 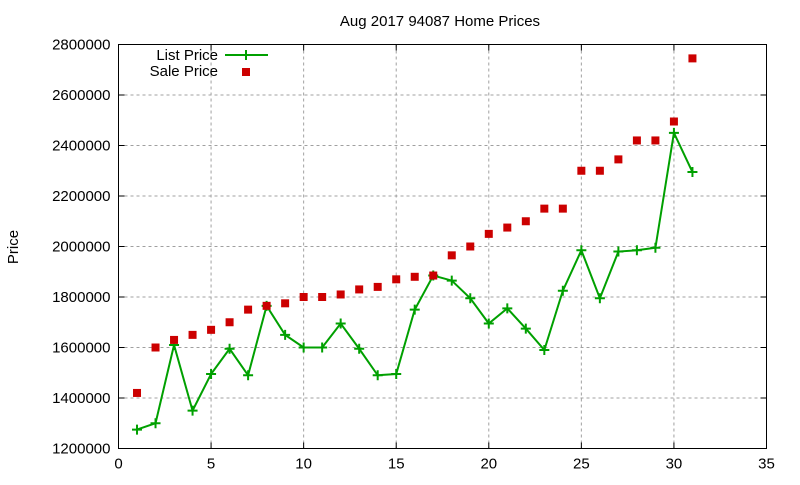 I want to click on y-tick-label: 1800000, so click(x=81, y=297).